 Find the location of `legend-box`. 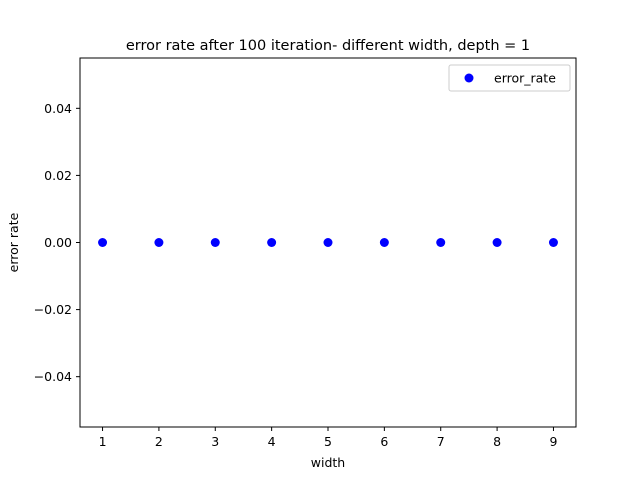

legend-box is located at coordinates (509, 78).